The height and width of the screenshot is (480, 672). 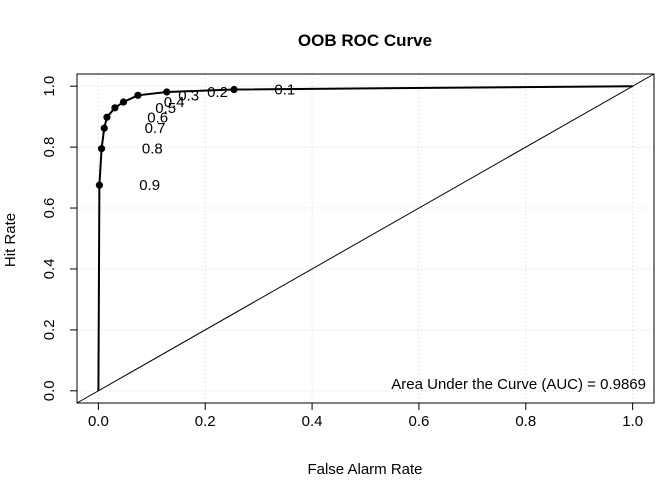 I want to click on y-tick-label-5: 1.0, so click(x=49, y=86).